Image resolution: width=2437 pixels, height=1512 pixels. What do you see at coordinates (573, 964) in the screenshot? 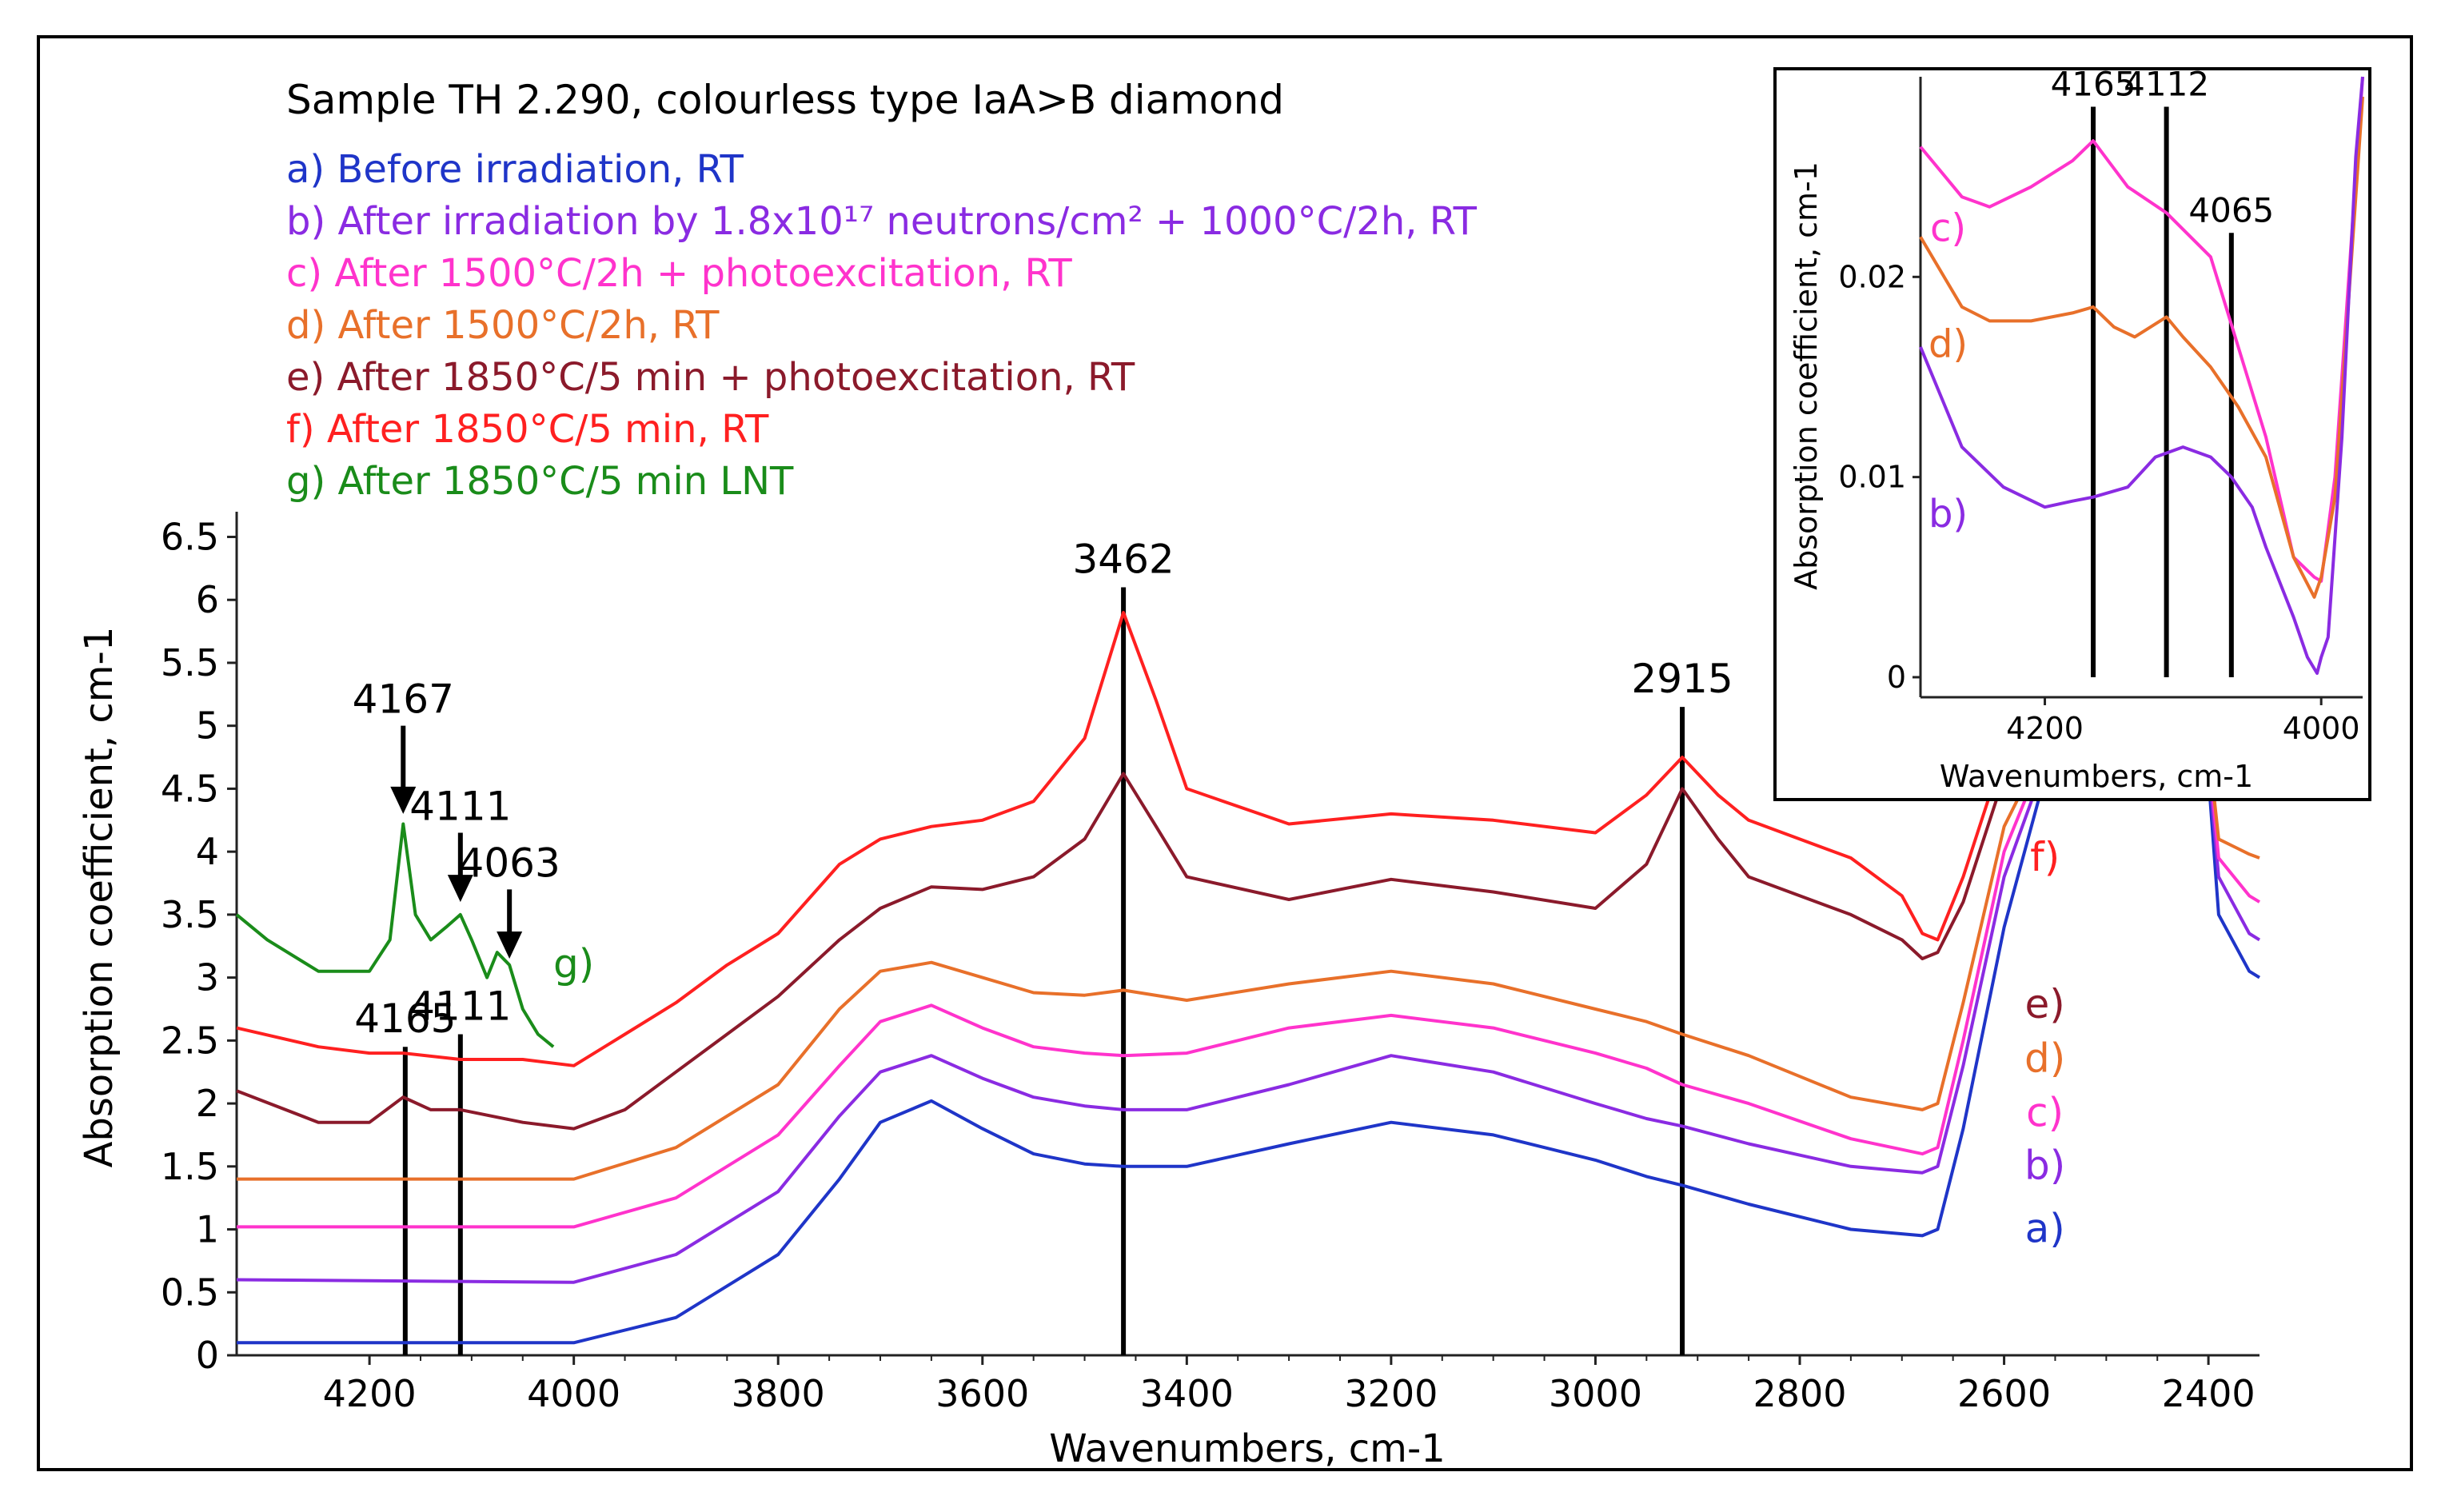
I see `series-label-g: g)` at bounding box center [573, 964].